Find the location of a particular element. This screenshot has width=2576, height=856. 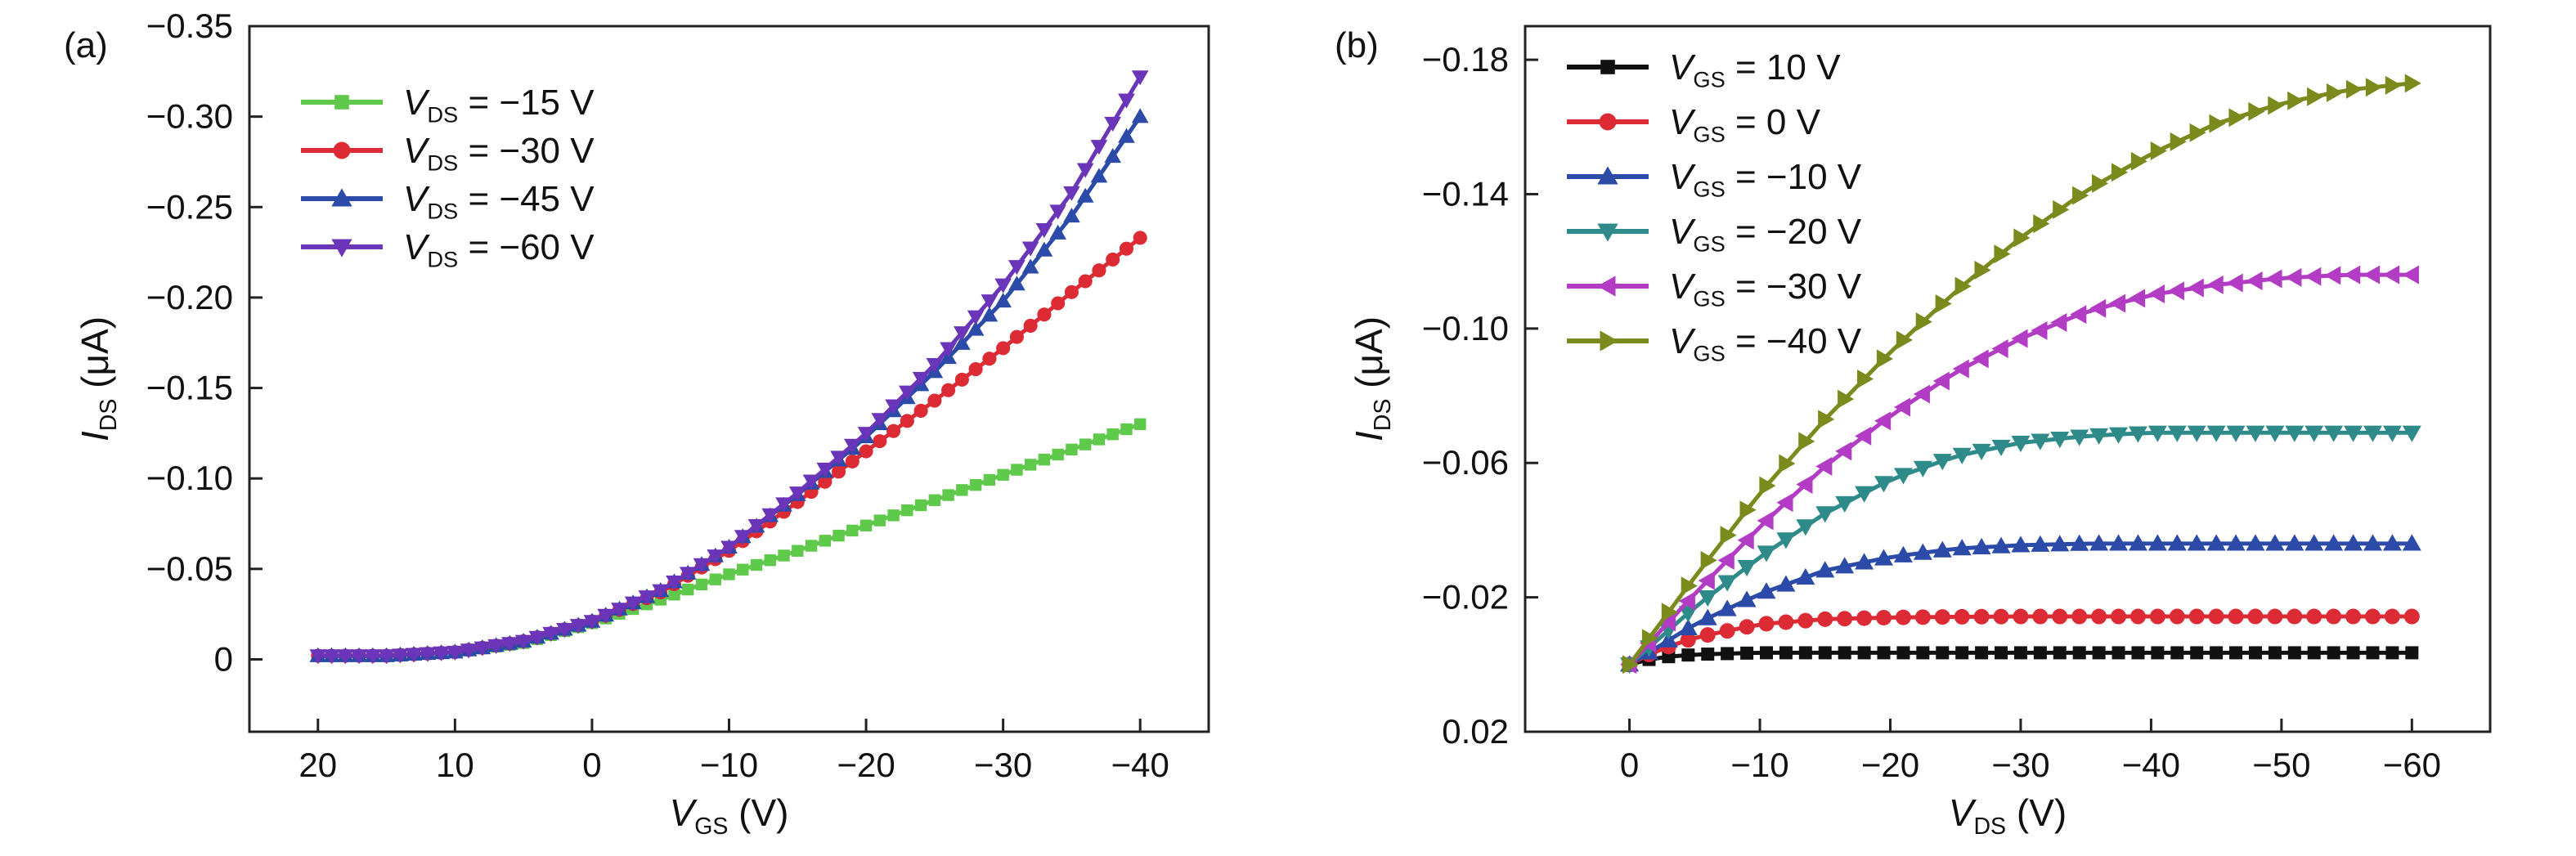

legend-label: VGS = −10 V is located at coordinates (1765, 179).